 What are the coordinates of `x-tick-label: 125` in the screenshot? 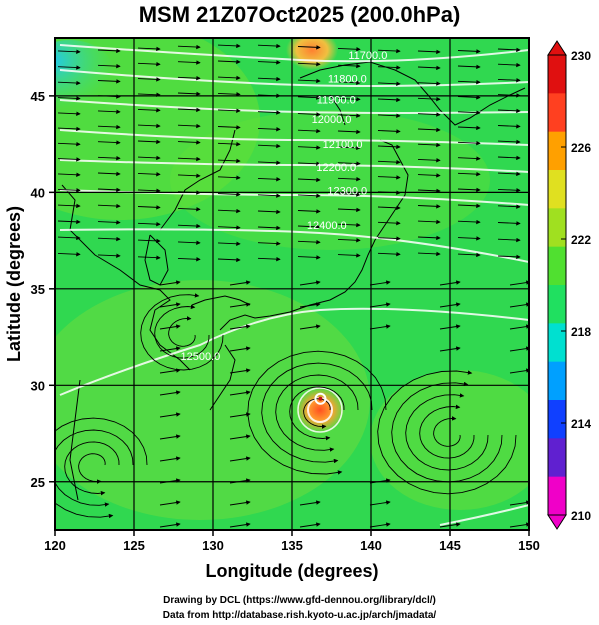 It's located at (134, 545).